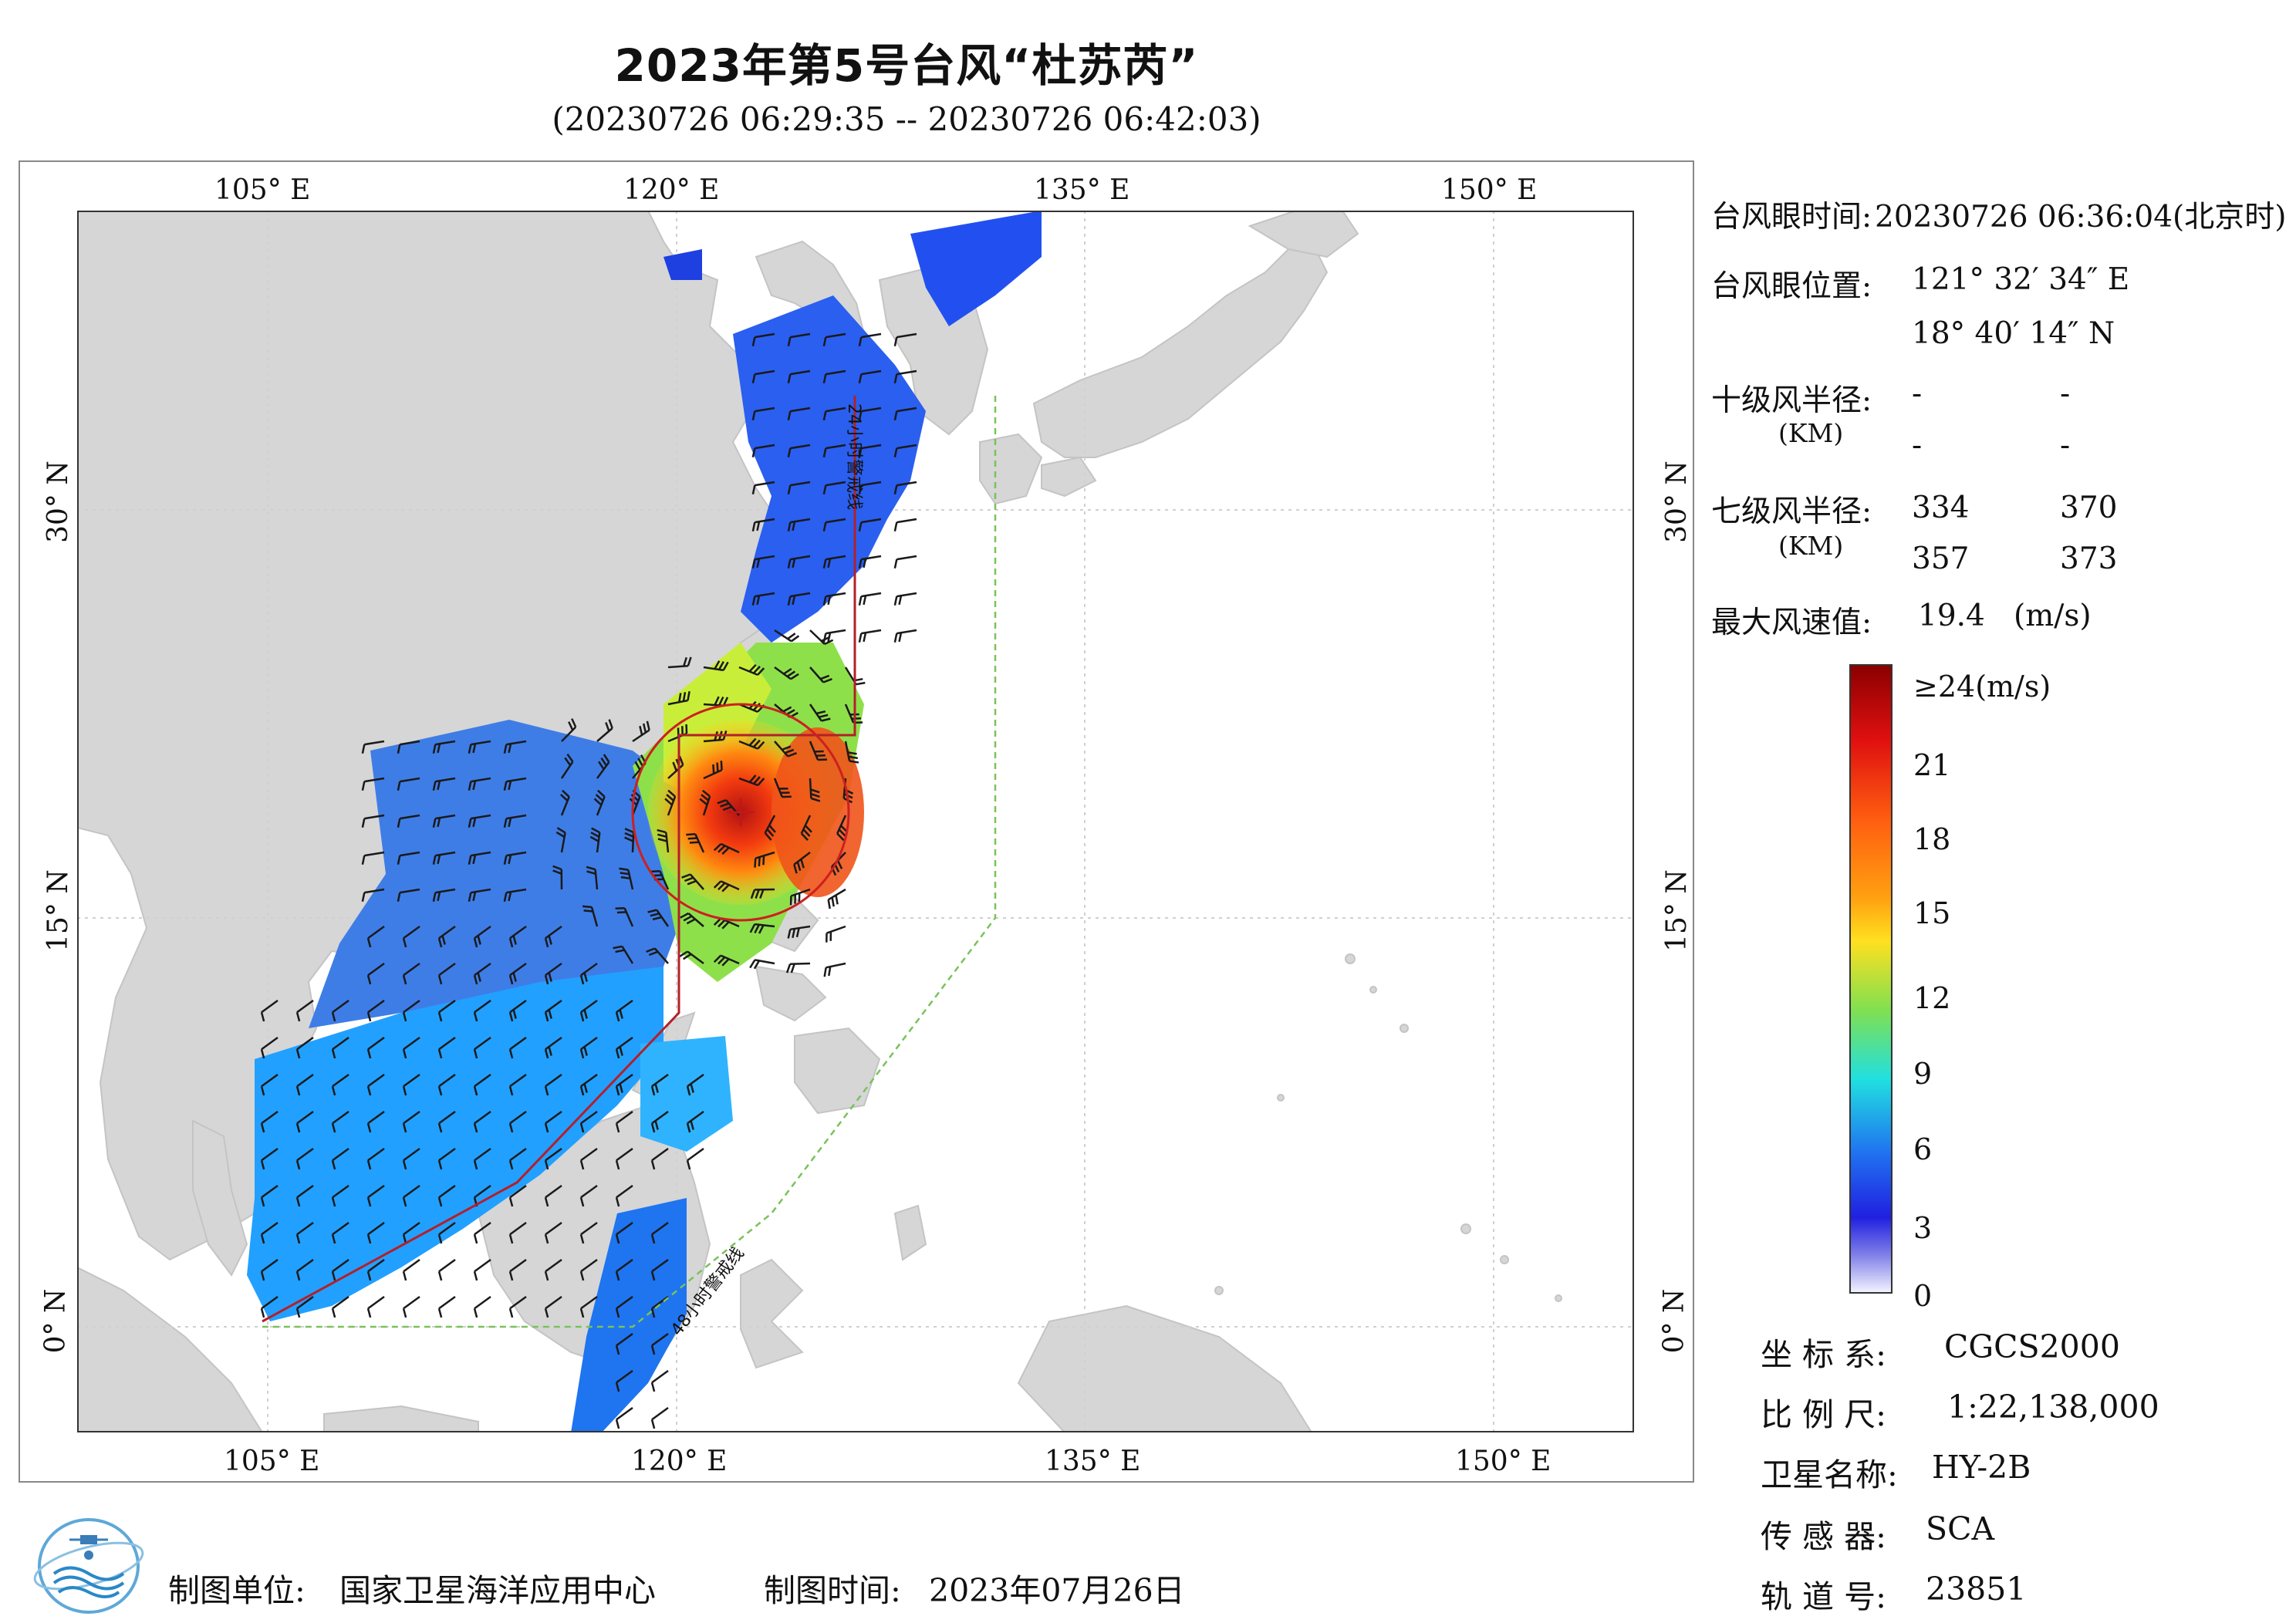 Image resolution: width=2296 pixels, height=1623 pixels. What do you see at coordinates (2032, 1346) in the screenshot?
I see `crs-value: CGCS2000` at bounding box center [2032, 1346].